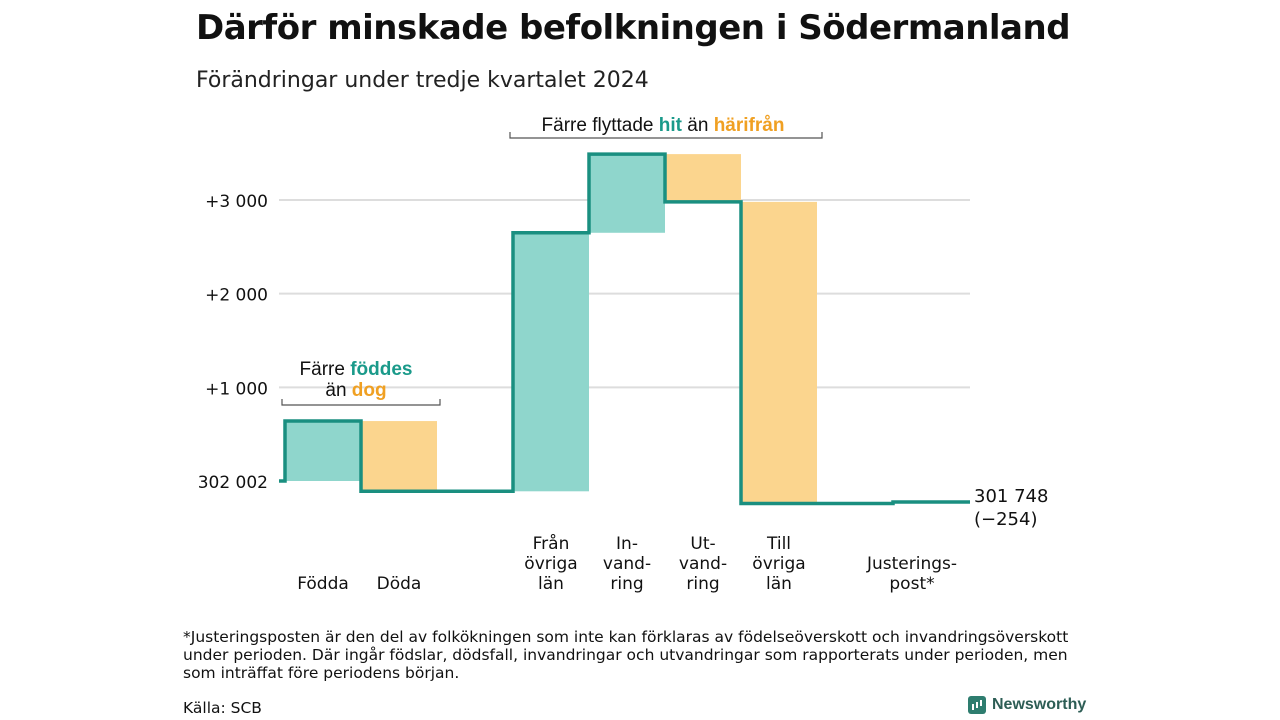 The image size is (1280, 720). What do you see at coordinates (236, 389) in the screenshot?
I see `y-tick-label: +1 000` at bounding box center [236, 389].